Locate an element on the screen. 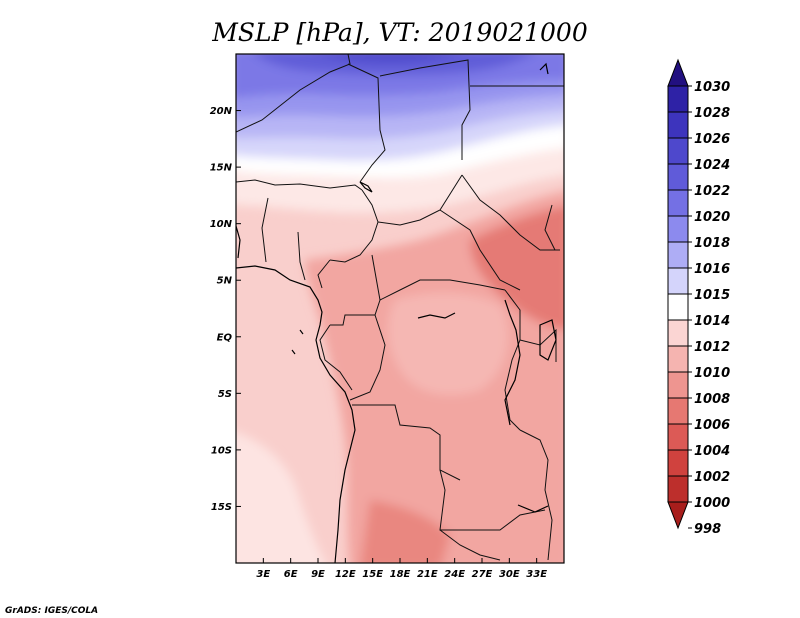 The image size is (800, 618). colorbar-label: 998 is located at coordinates (707, 529).